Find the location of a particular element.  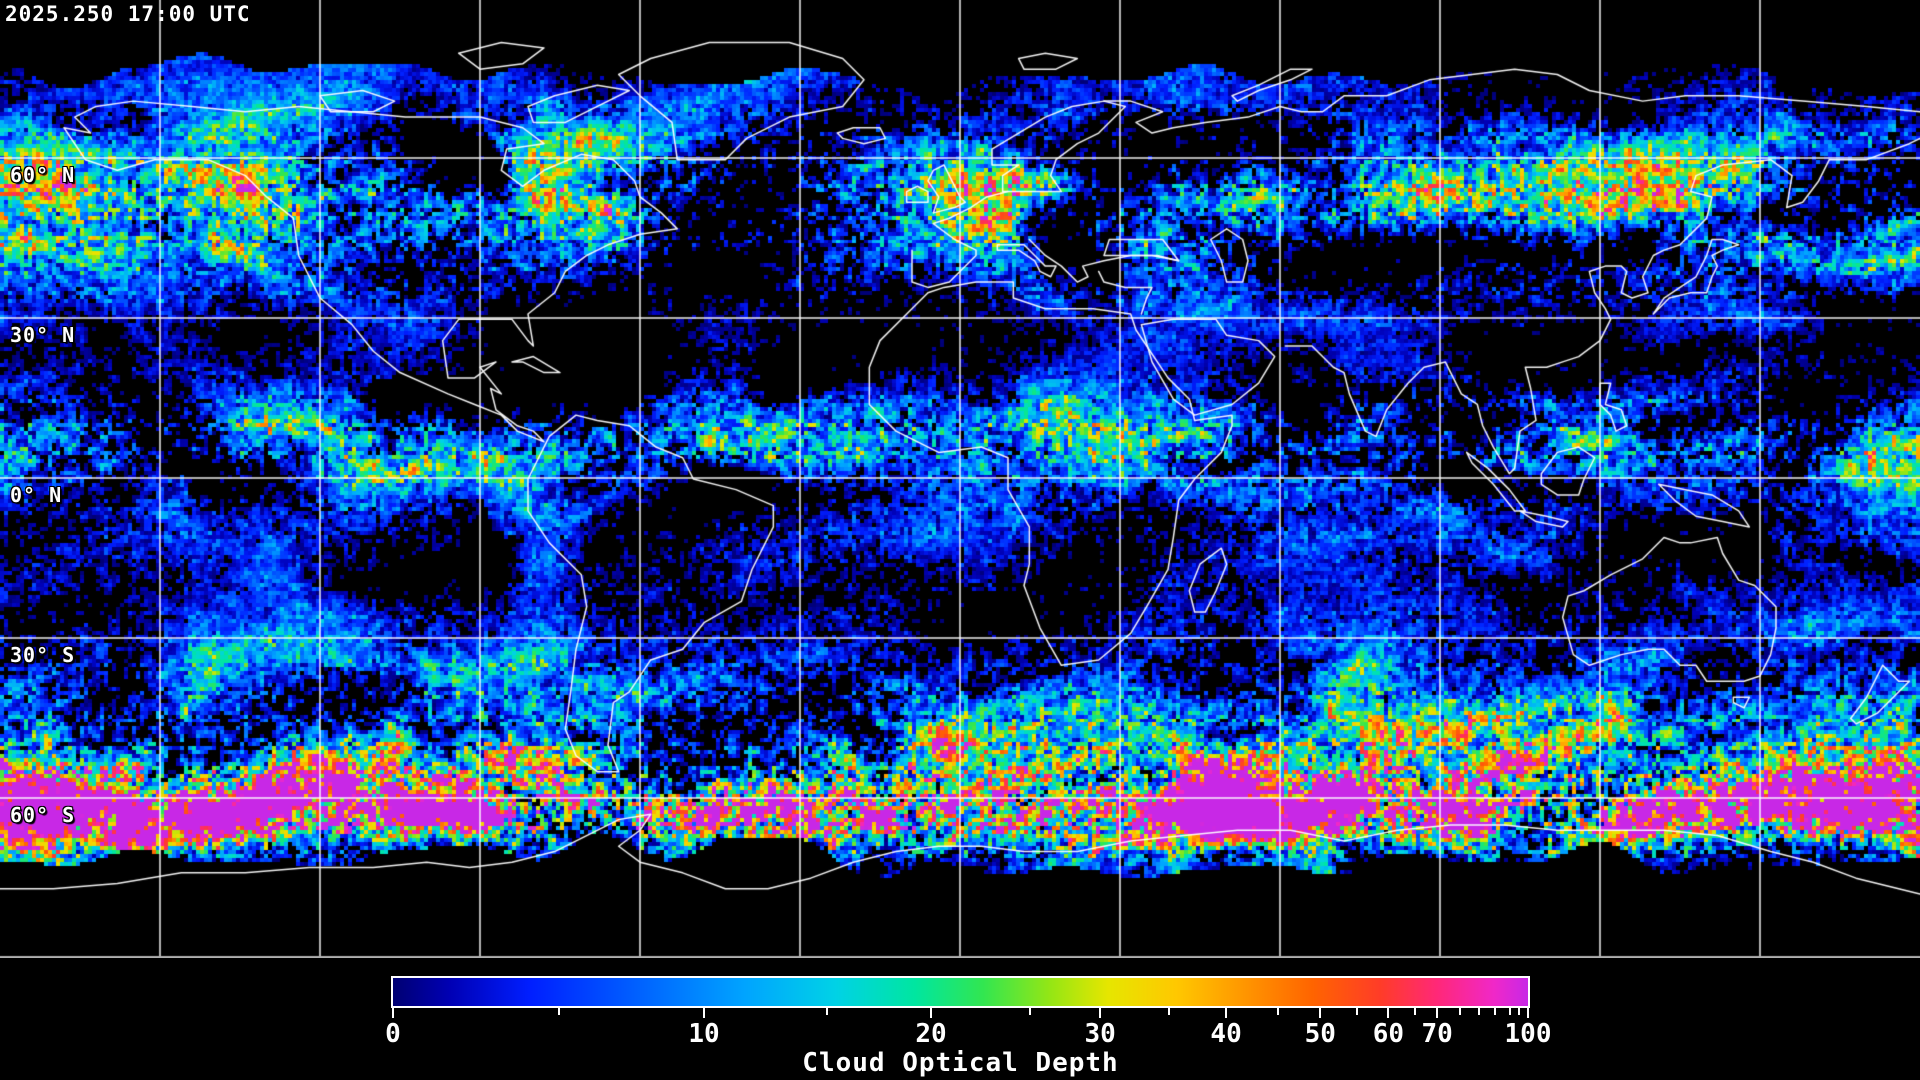

latitude-label: 30° N is located at coordinates (43, 335).